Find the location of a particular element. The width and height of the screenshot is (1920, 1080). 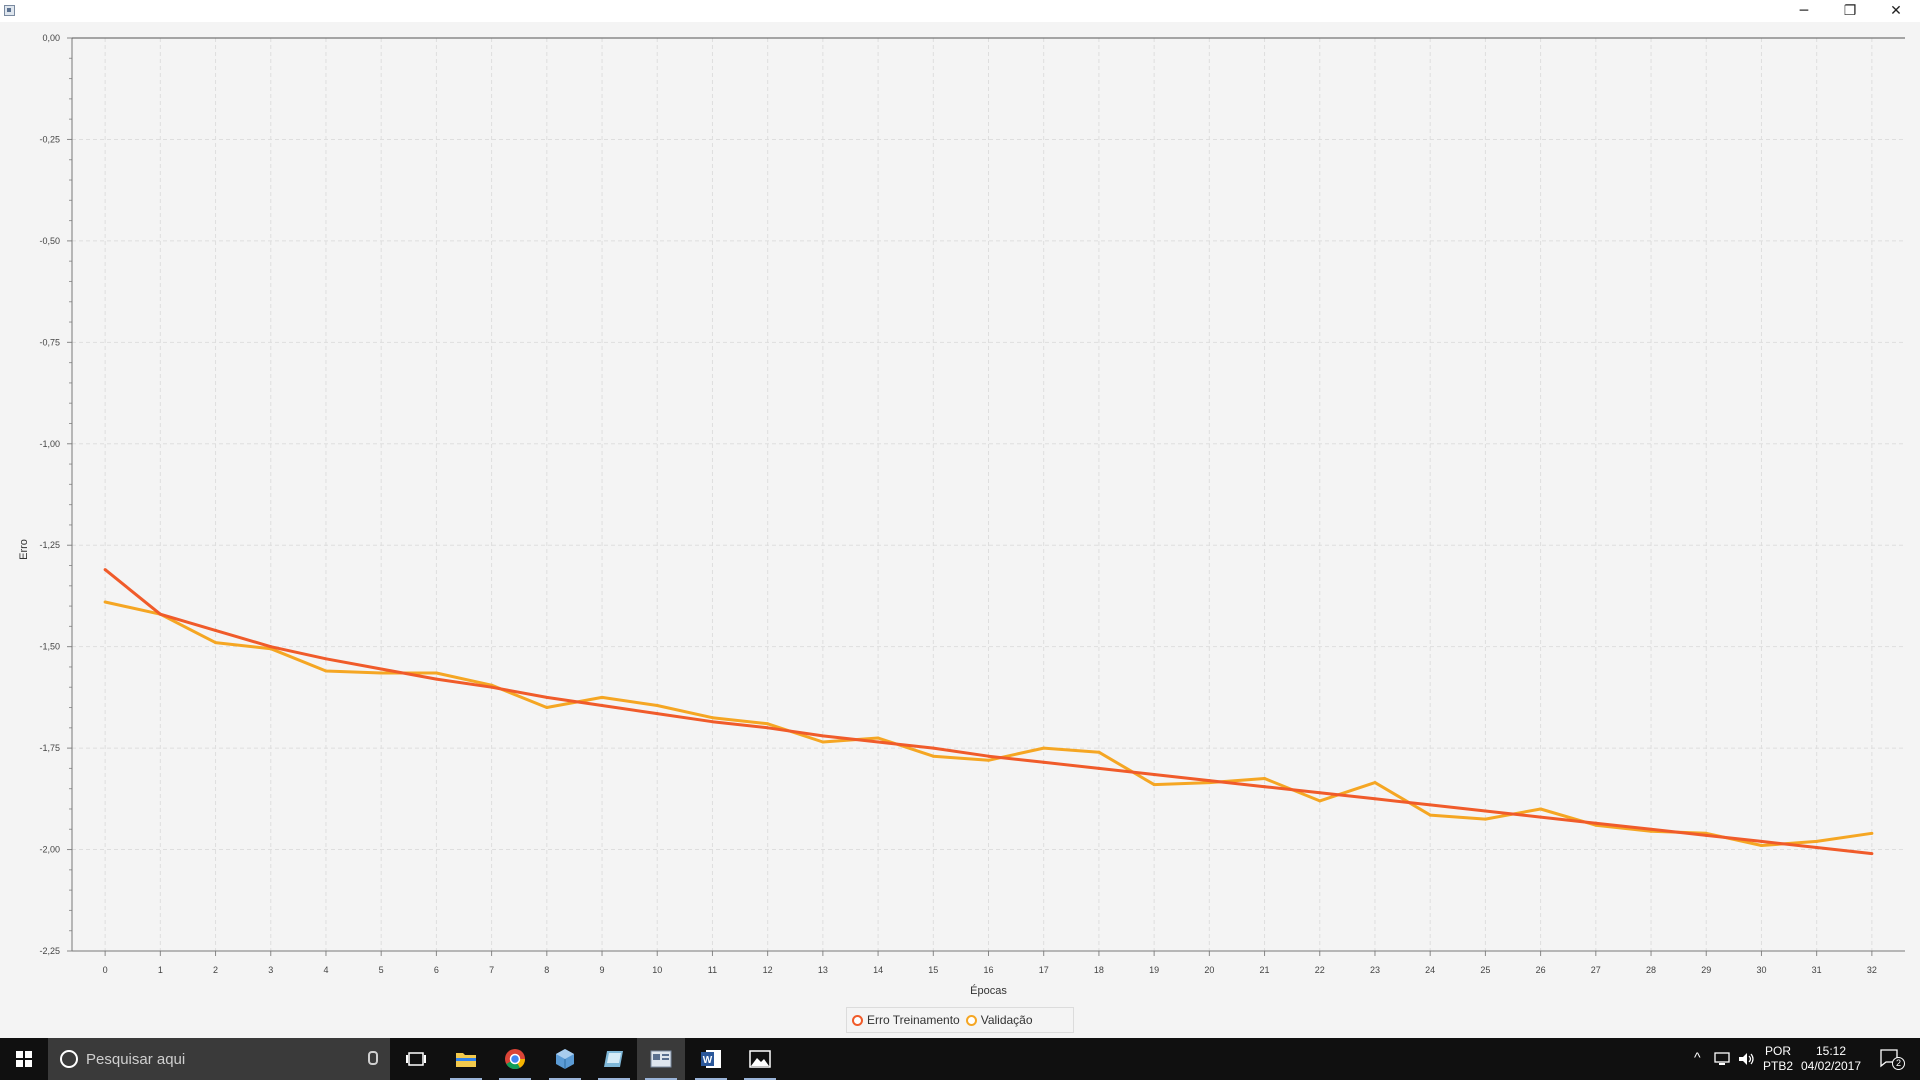

x-tick-label: 1 is located at coordinates (160, 970).